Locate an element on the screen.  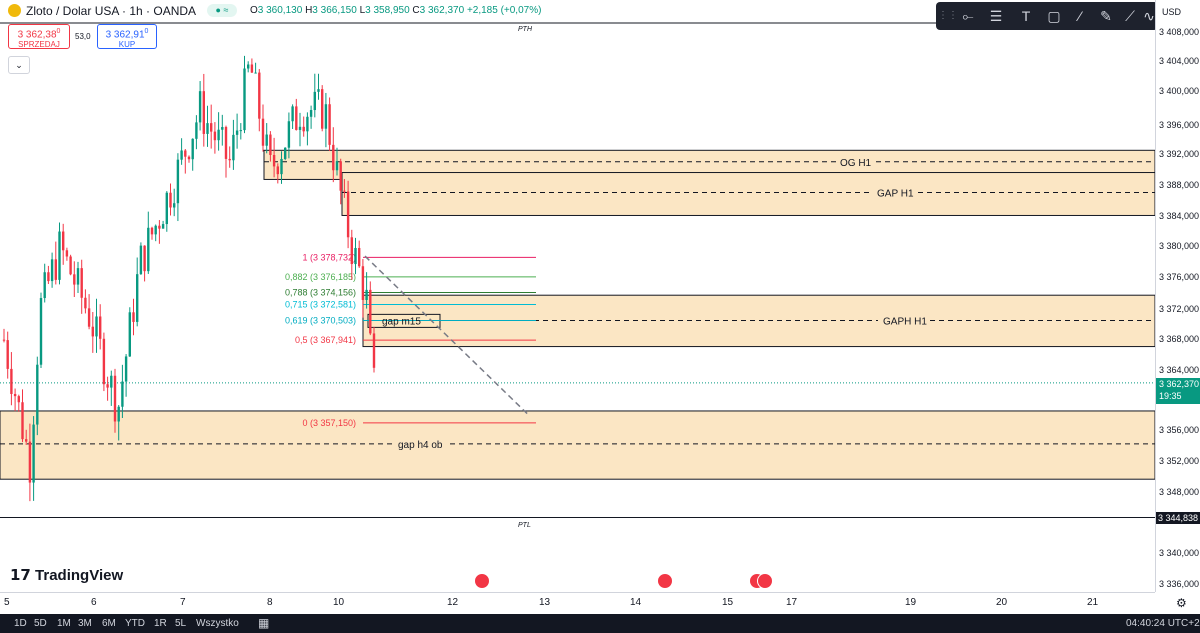
price-tick-label: 3 364,000 is located at coordinates (1178, 370).